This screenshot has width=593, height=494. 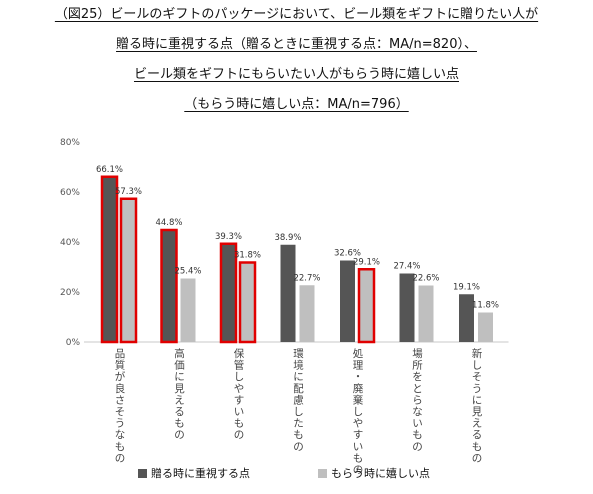 What do you see at coordinates (296, 104) in the screenshot?
I see `chart-title-line-4: （もらう時に嬉しい点：MA/n=796）` at bounding box center [296, 104].